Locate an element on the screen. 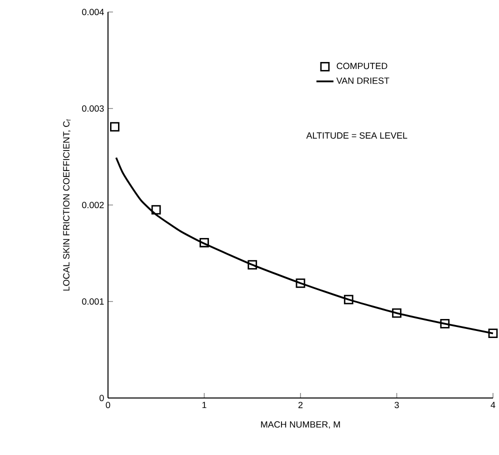  annotation: ALTITUDE = SEA LEVEL is located at coordinates (357, 135).